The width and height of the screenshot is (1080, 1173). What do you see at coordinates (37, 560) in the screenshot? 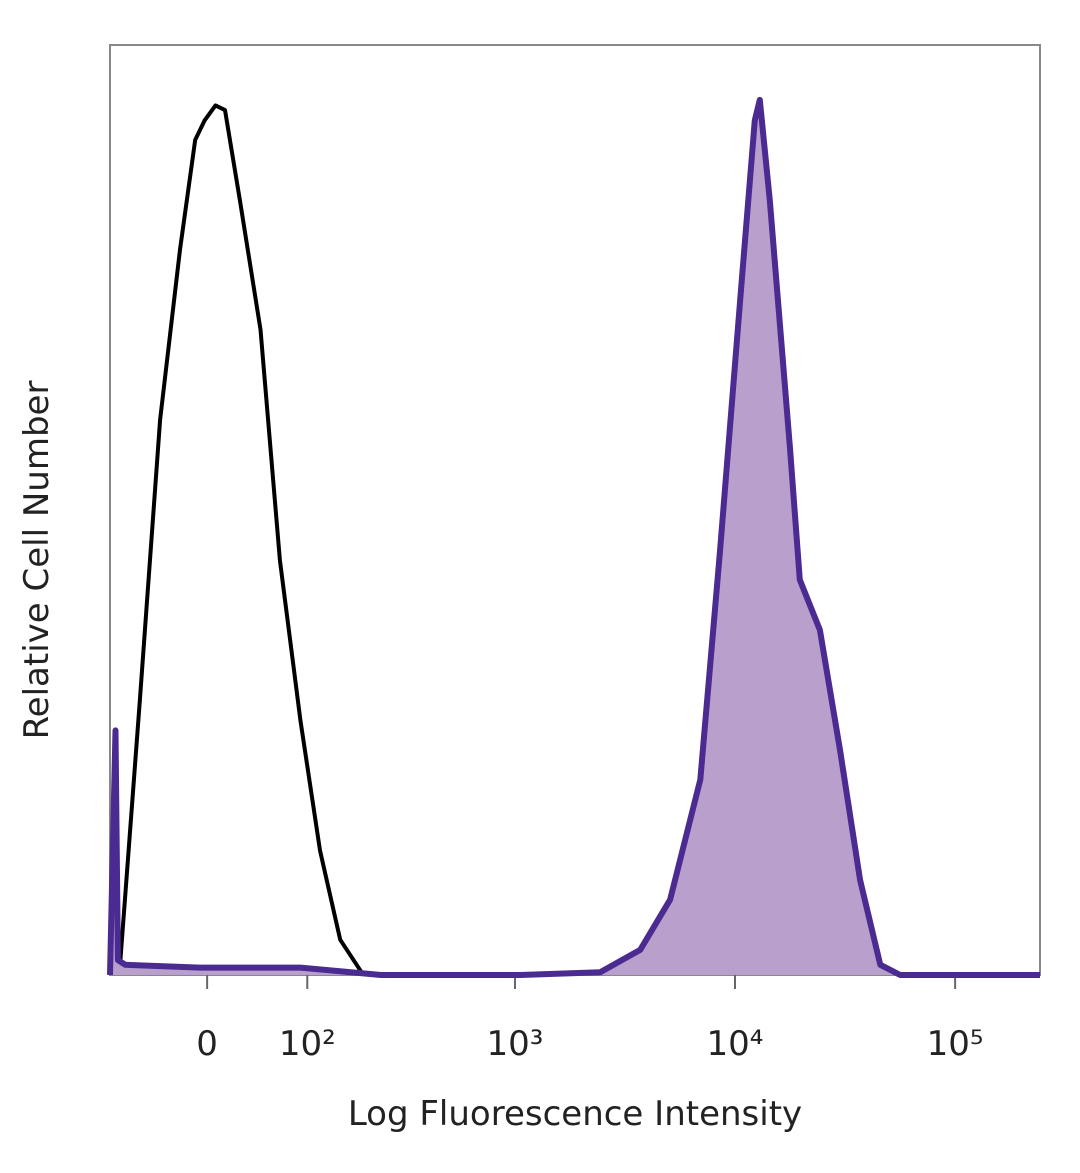
I see `y-axis-label: Relative Cell Number` at bounding box center [37, 560].